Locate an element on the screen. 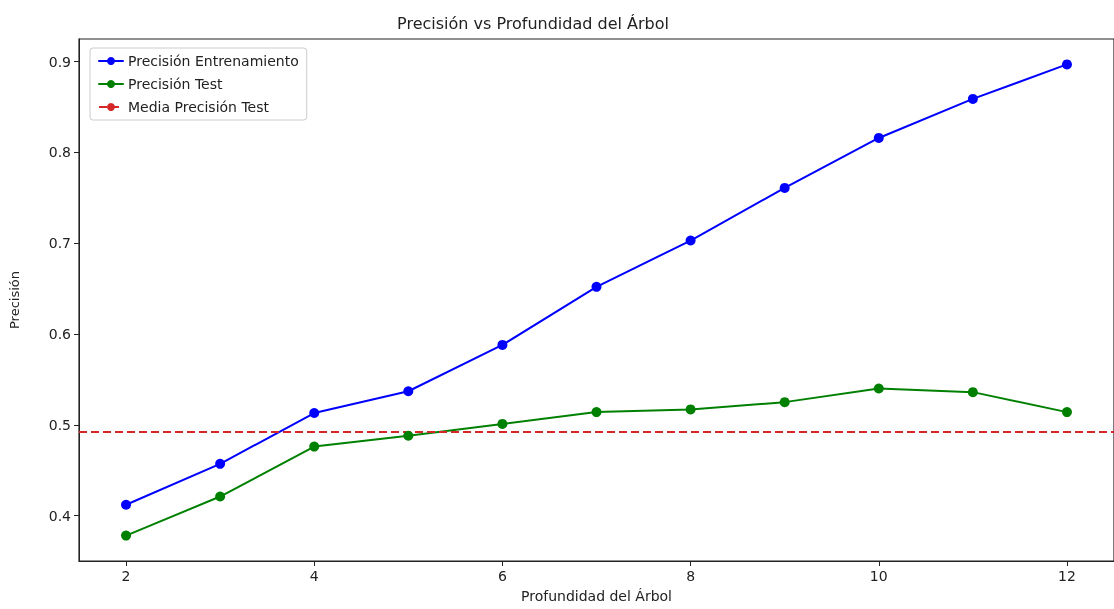 Image resolution: width=1114 pixels, height=609 pixels. x-tick-label: 6 is located at coordinates (502, 576).